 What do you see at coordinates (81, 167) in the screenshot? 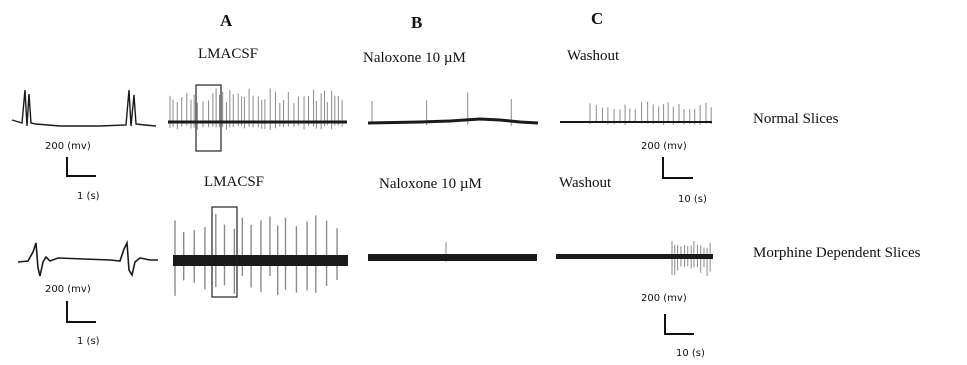
I see `row1-left-scale-bar` at bounding box center [81, 167].